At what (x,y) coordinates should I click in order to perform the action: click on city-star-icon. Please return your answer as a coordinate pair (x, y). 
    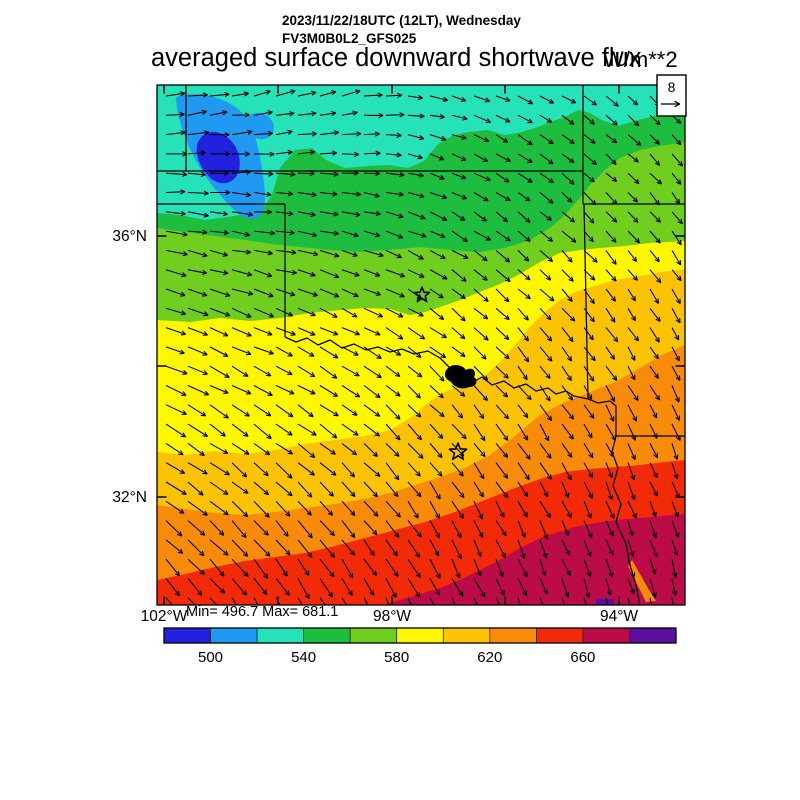
    Looking at the image, I should click on (422, 294).